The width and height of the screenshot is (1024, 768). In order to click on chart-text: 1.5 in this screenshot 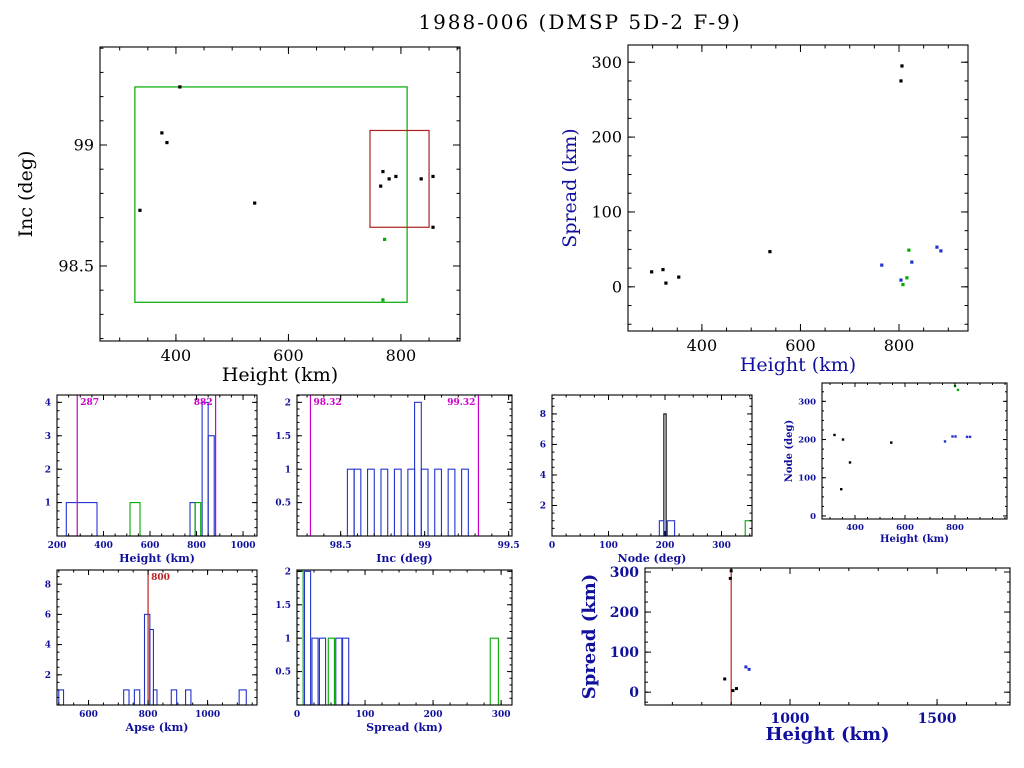, I will do `click(283, 437)`.